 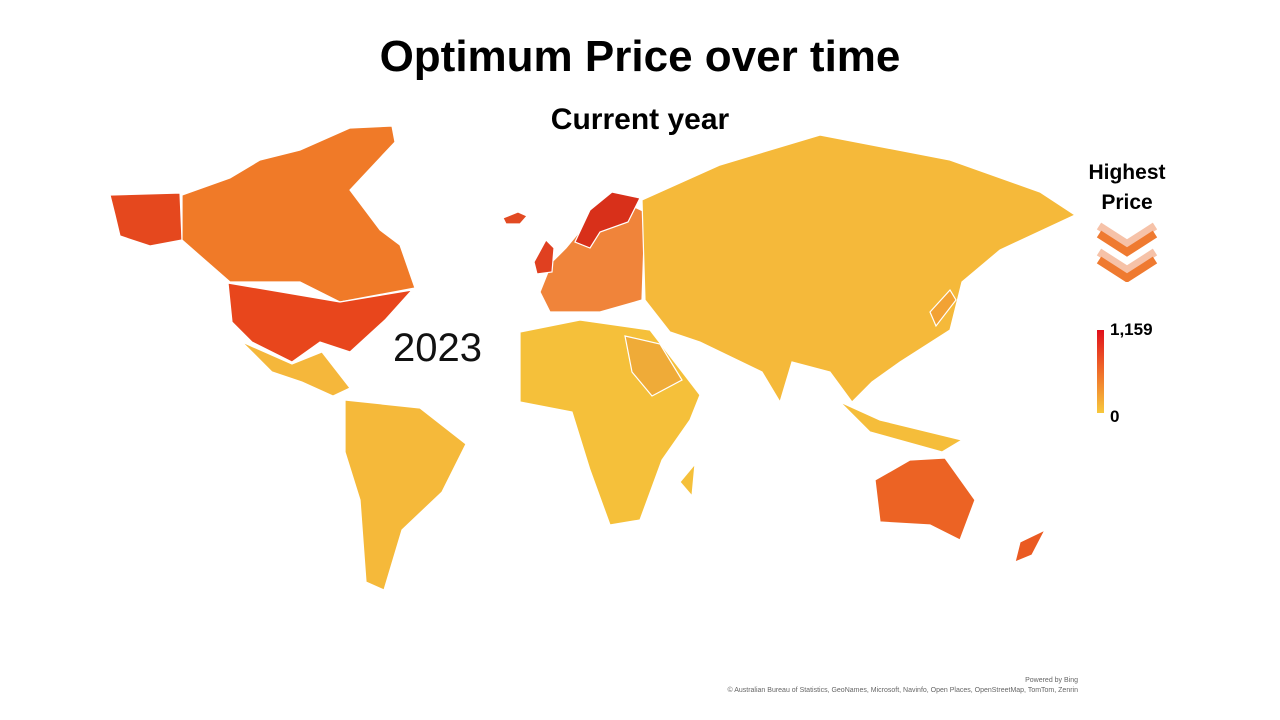 I want to click on region-asia, so click(x=859, y=269).